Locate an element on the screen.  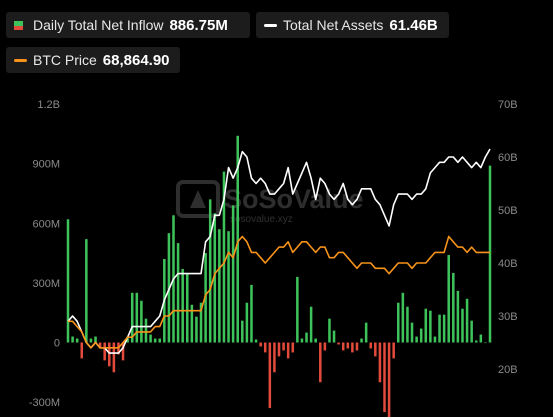
inflow-swatch-icon is located at coordinates (18, 25).